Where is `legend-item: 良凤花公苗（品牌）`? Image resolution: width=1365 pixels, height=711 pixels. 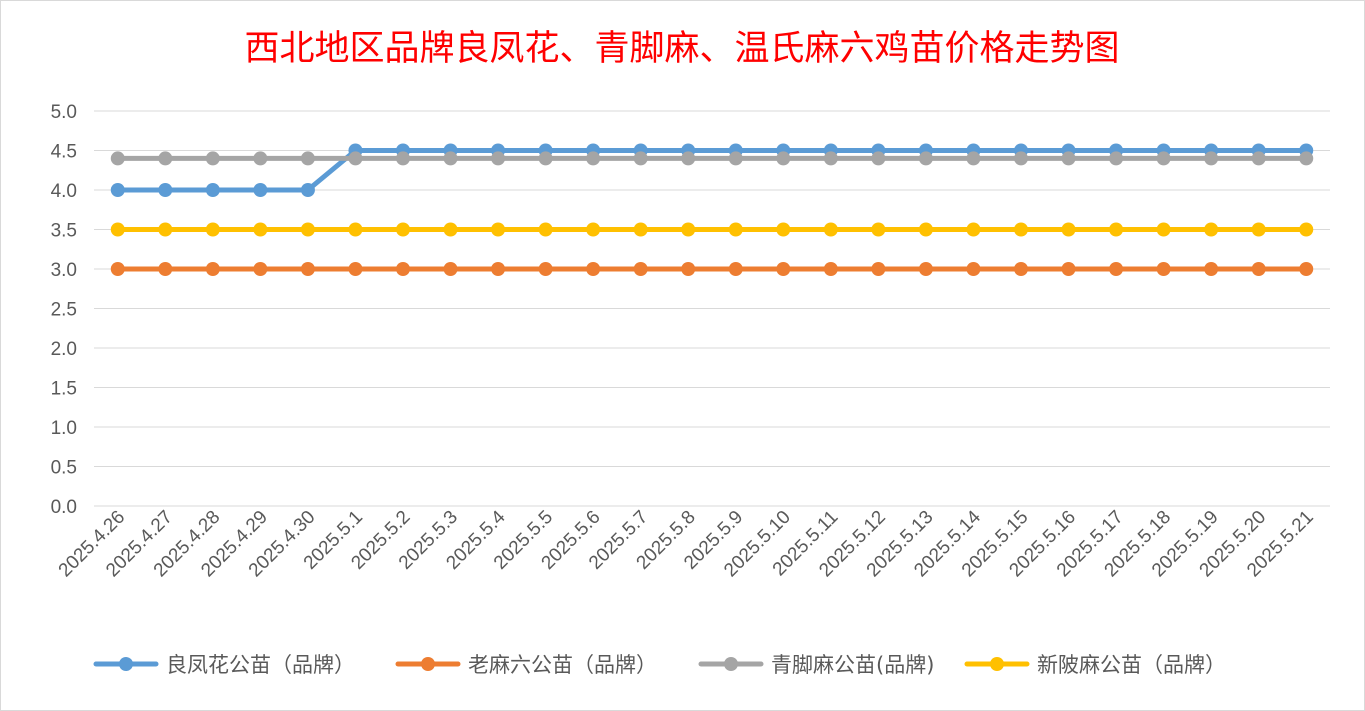
legend-item: 良凤花公苗（品牌） is located at coordinates (224, 665).